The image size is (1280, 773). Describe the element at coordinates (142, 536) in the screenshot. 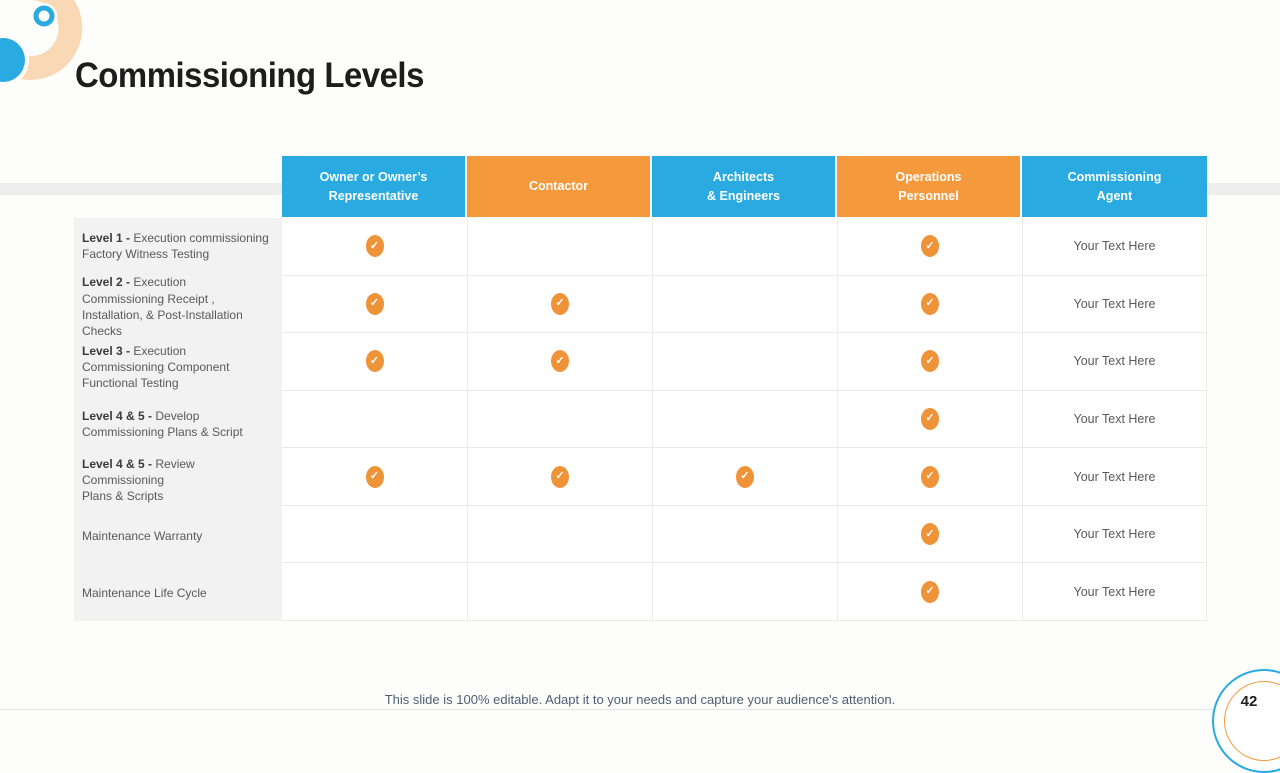

I see `row-label: Maintenance Warranty` at that location.